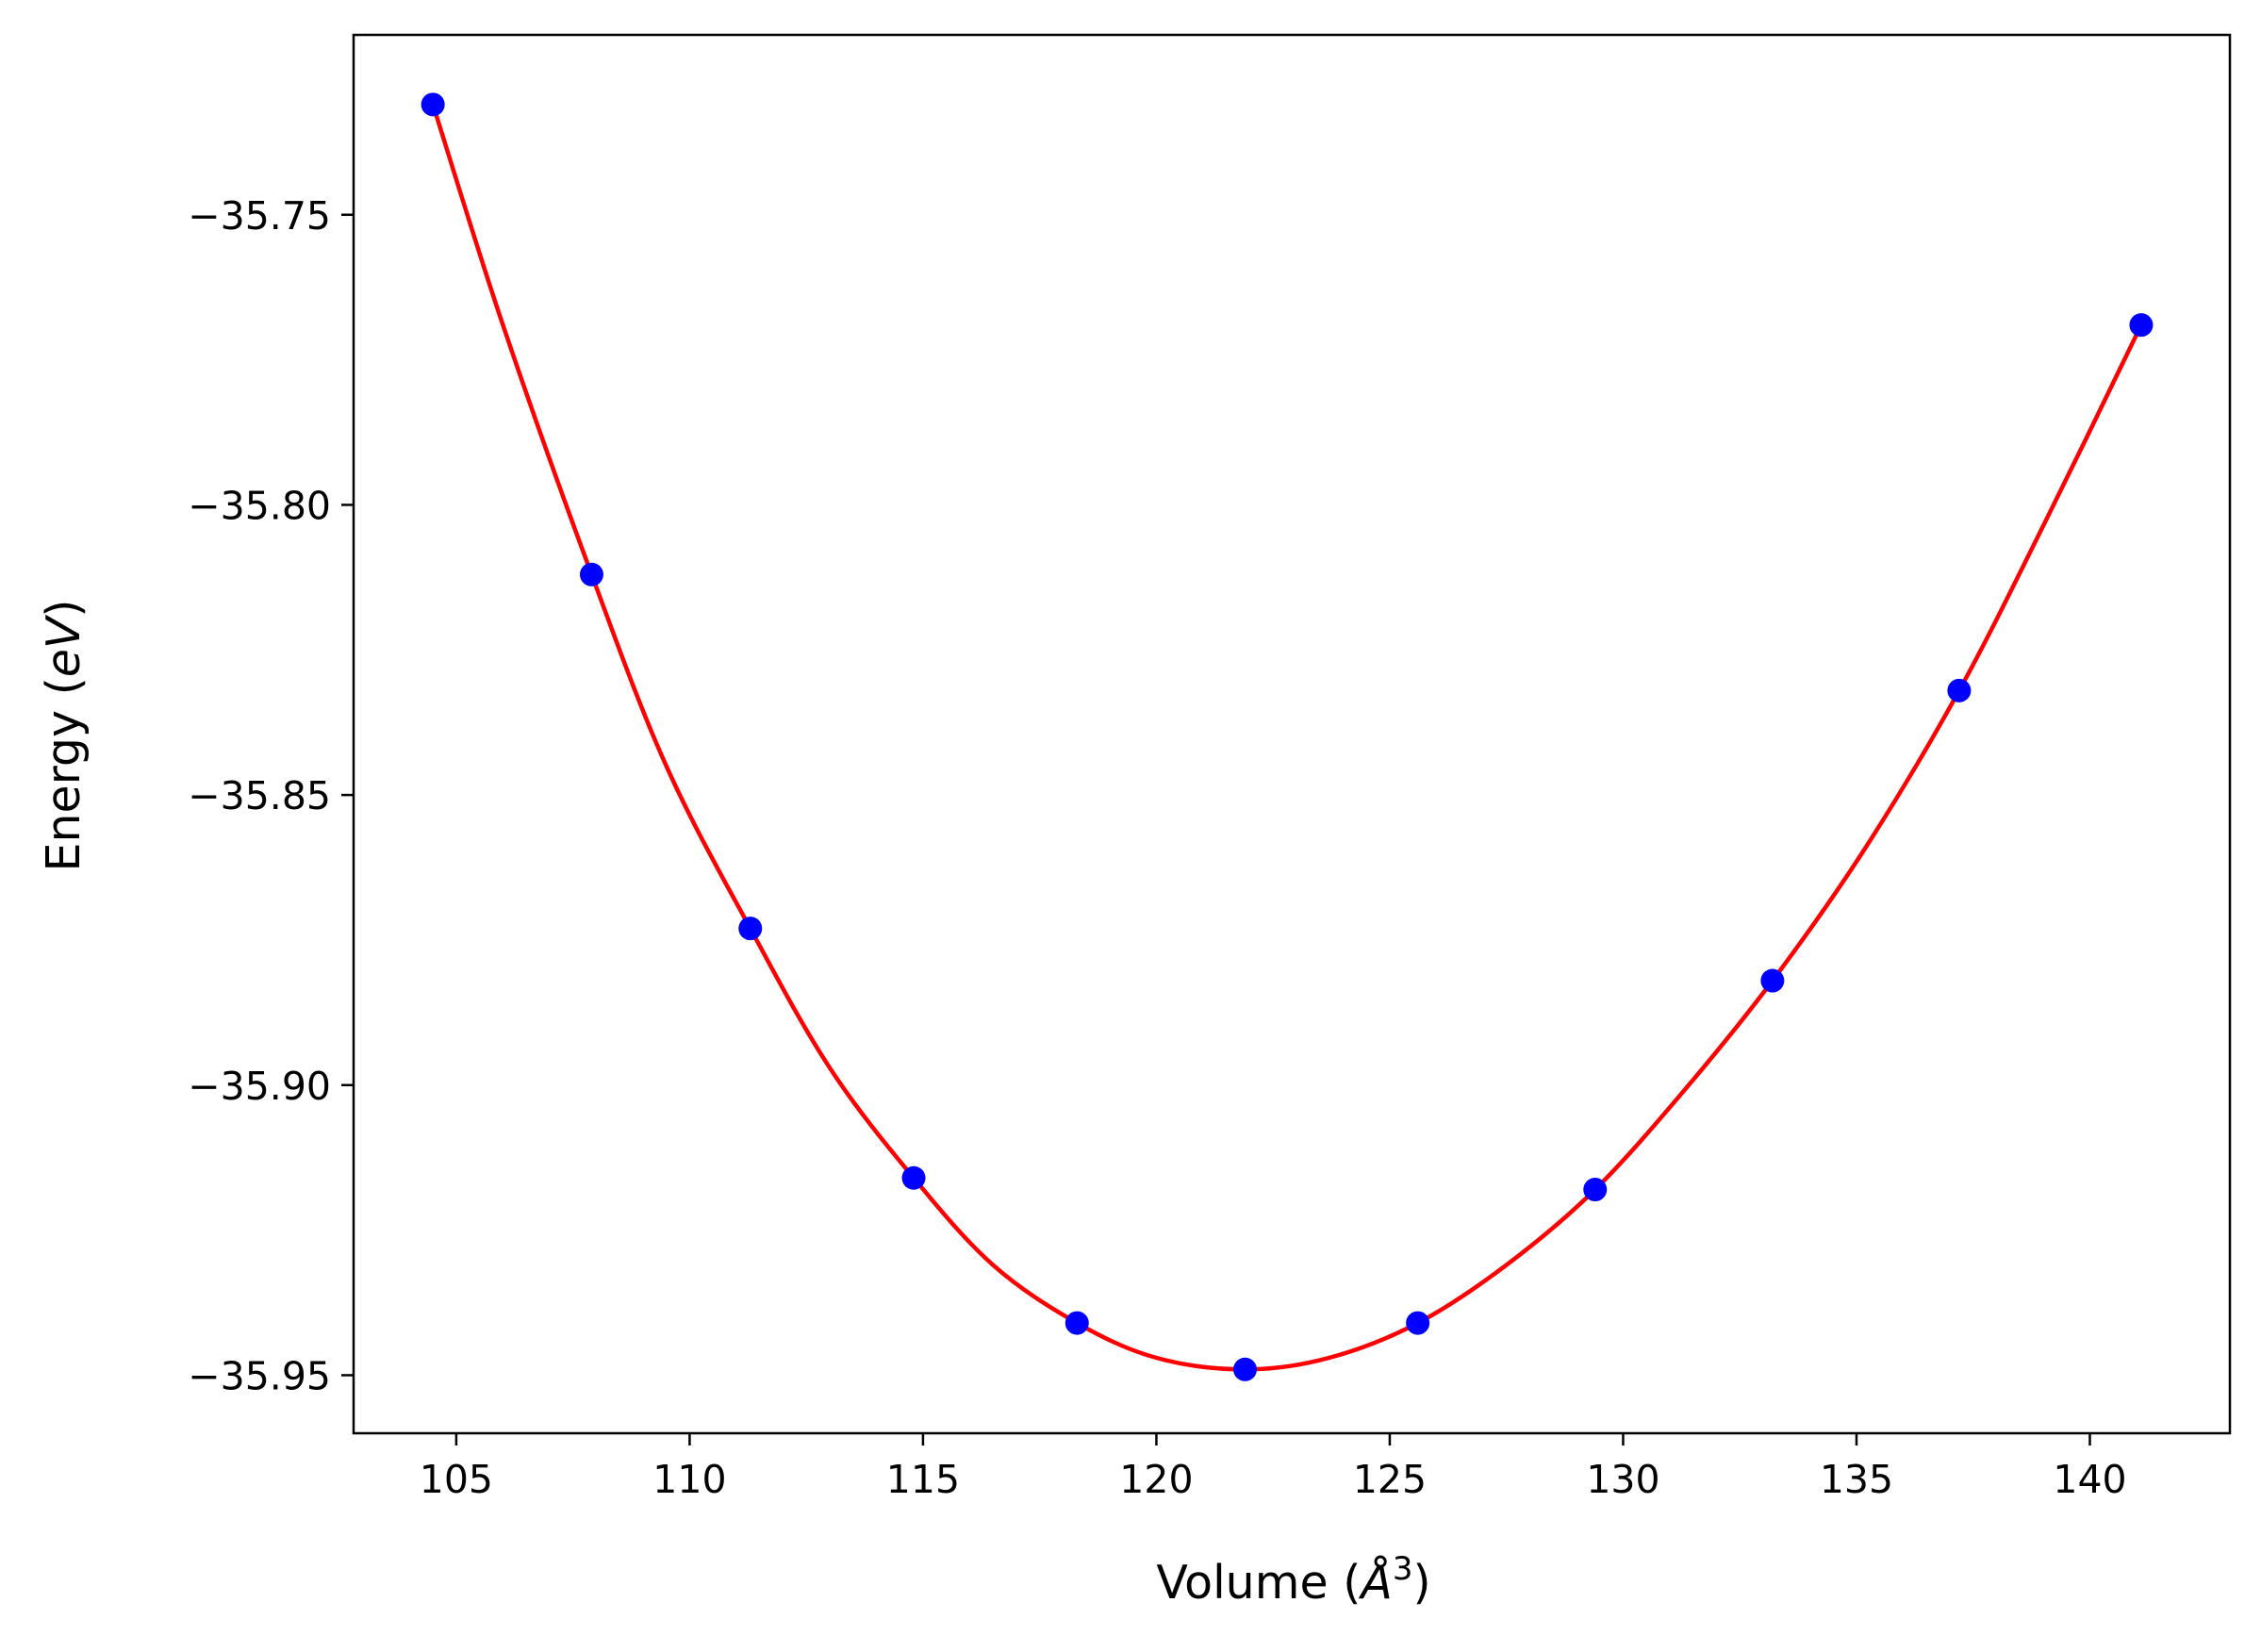 The width and height of the screenshot is (2261, 1652). Describe the element at coordinates (64, 645) in the screenshot. I see `y-axis-label-unit: eV` at that location.